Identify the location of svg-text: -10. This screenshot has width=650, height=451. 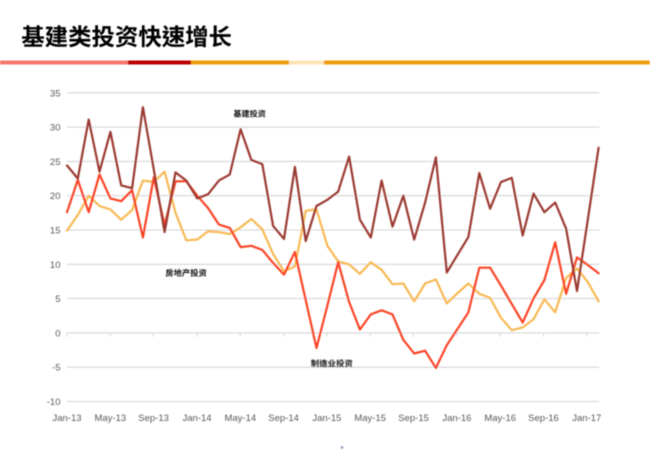
(54, 402).